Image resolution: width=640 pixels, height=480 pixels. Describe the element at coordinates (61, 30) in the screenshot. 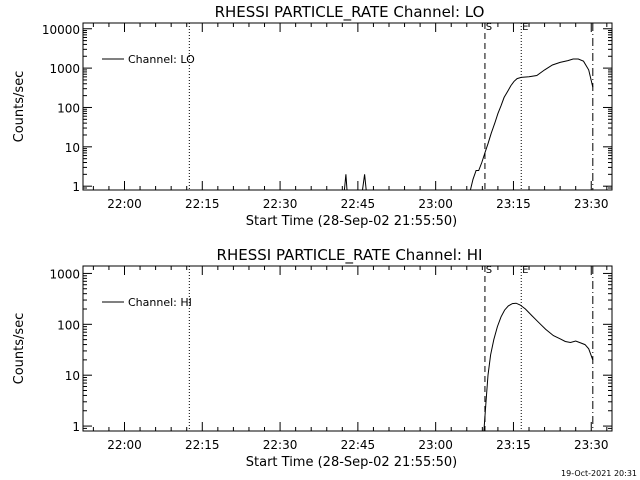

I see `y-tick-label: 10000` at that location.